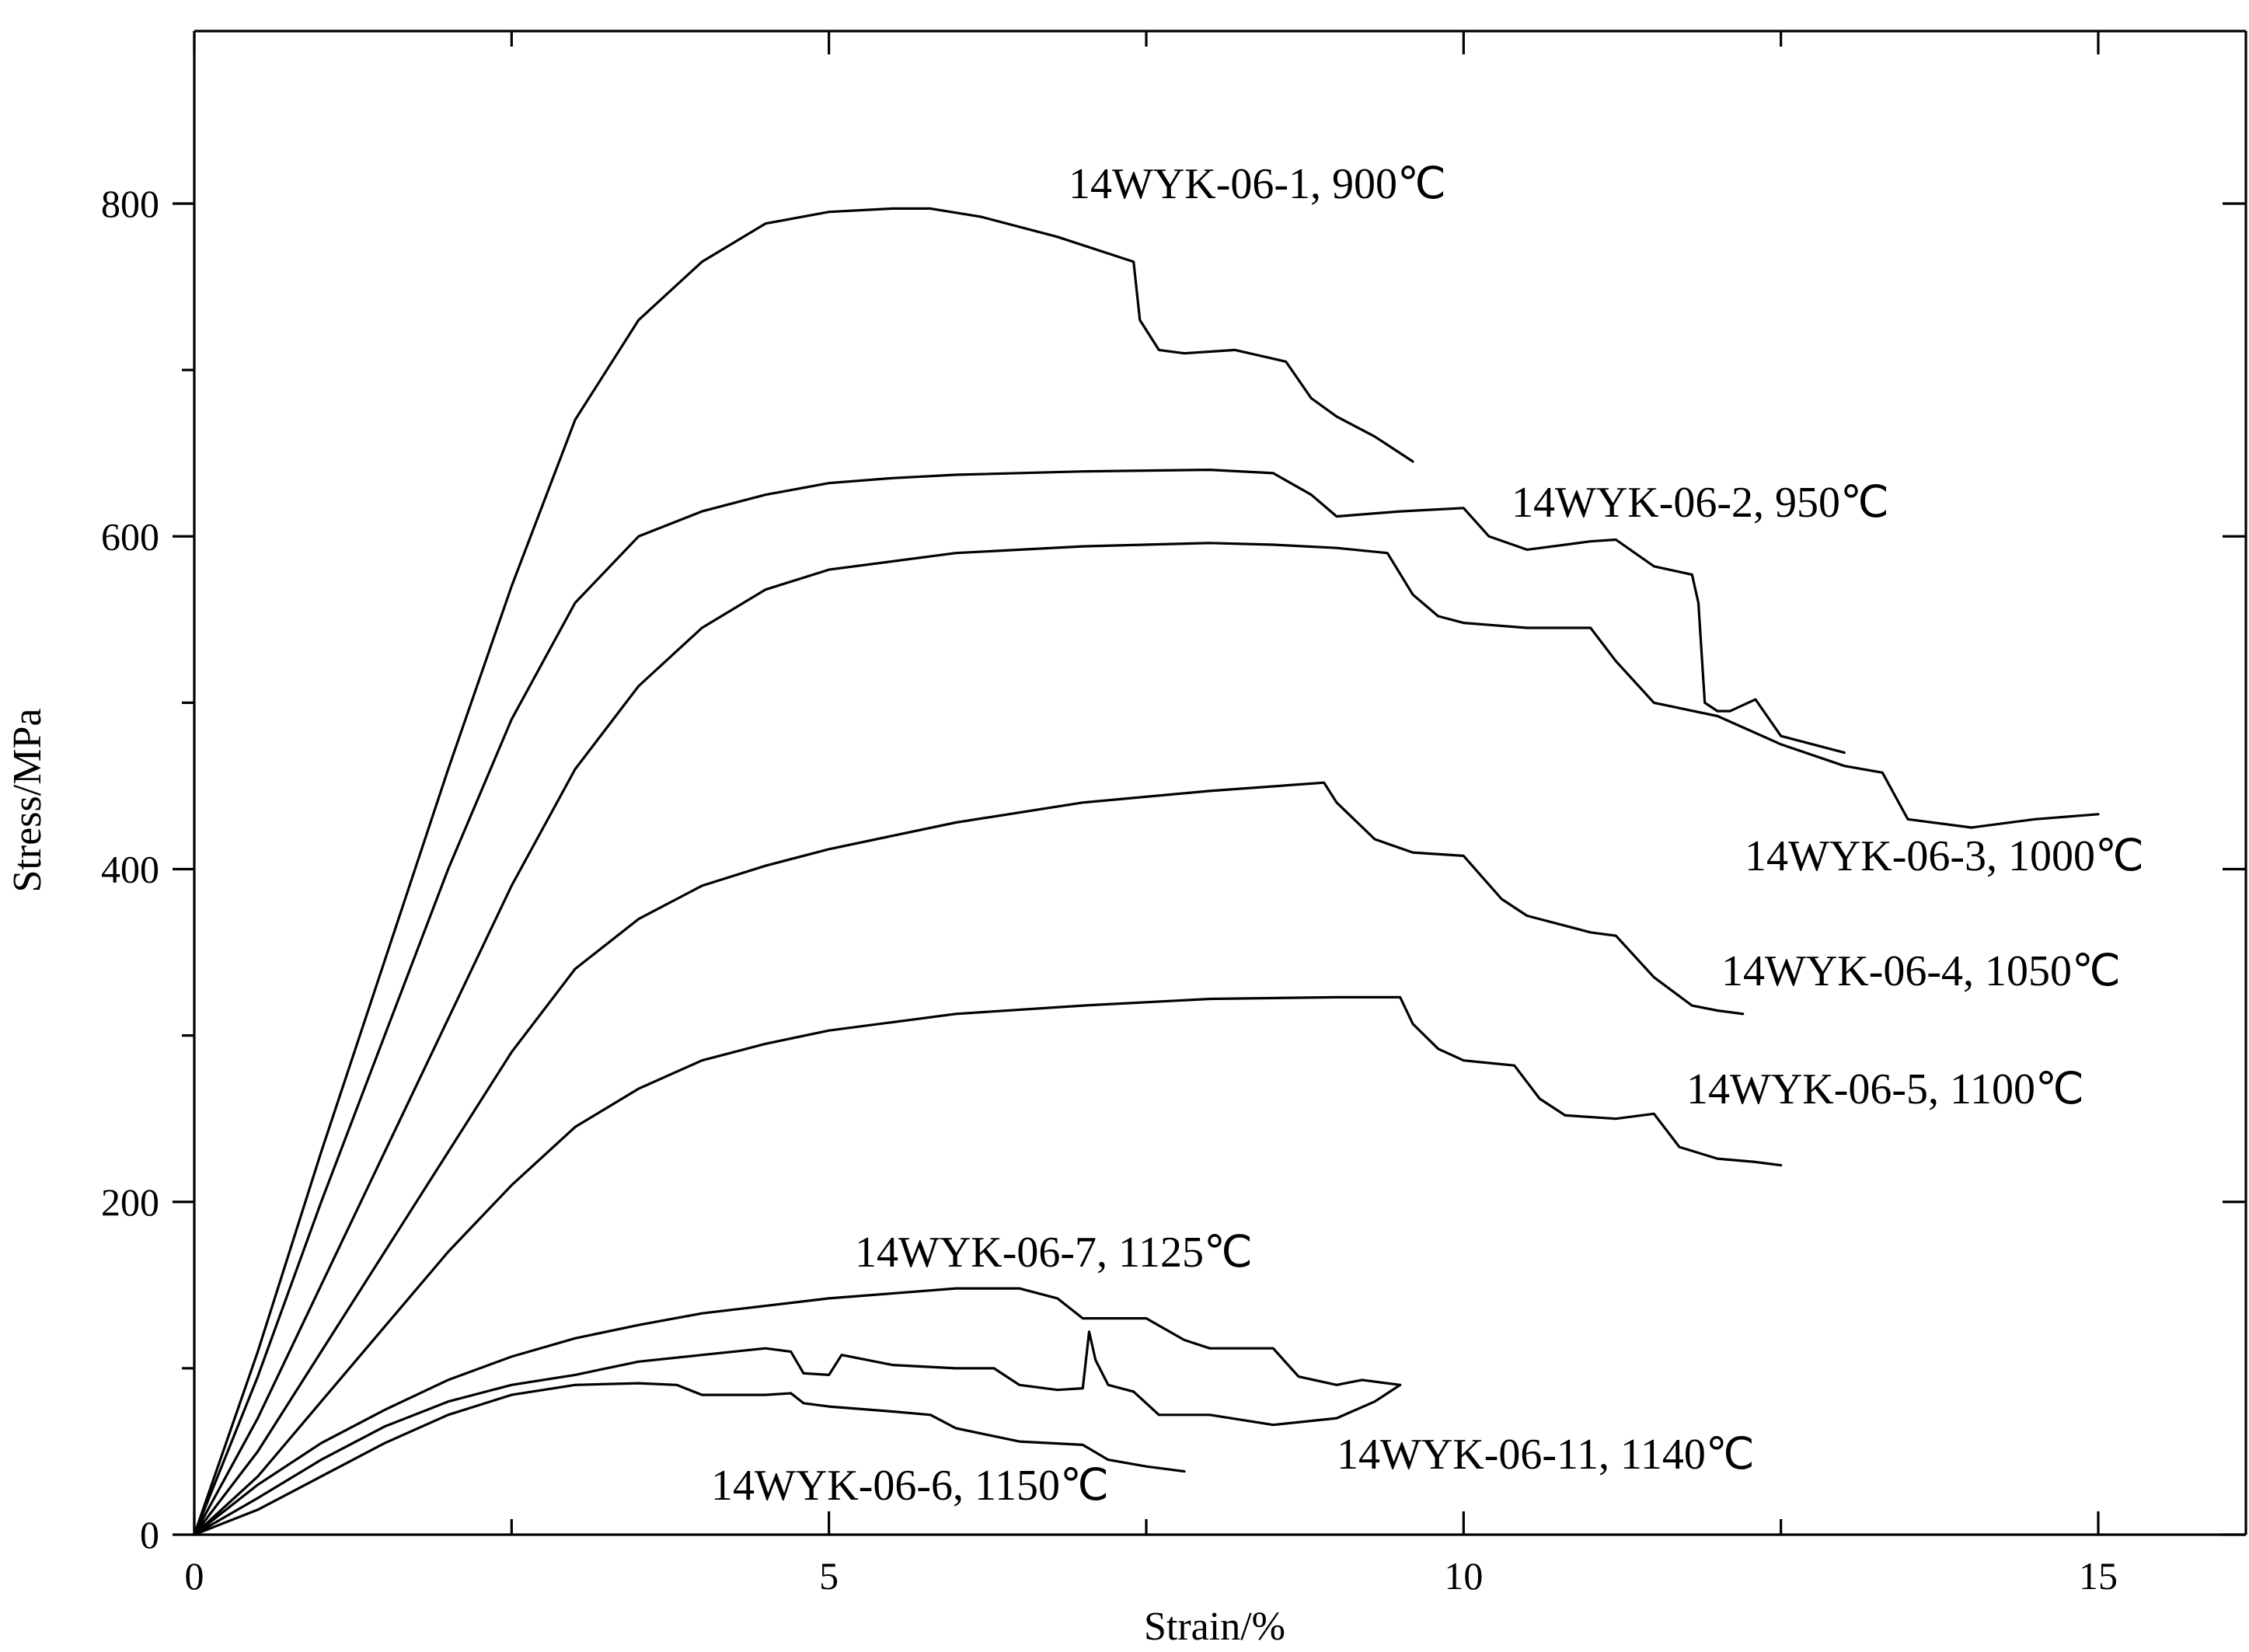  Describe the element at coordinates (130, 869) in the screenshot. I see `y-tick-label: 400` at that location.